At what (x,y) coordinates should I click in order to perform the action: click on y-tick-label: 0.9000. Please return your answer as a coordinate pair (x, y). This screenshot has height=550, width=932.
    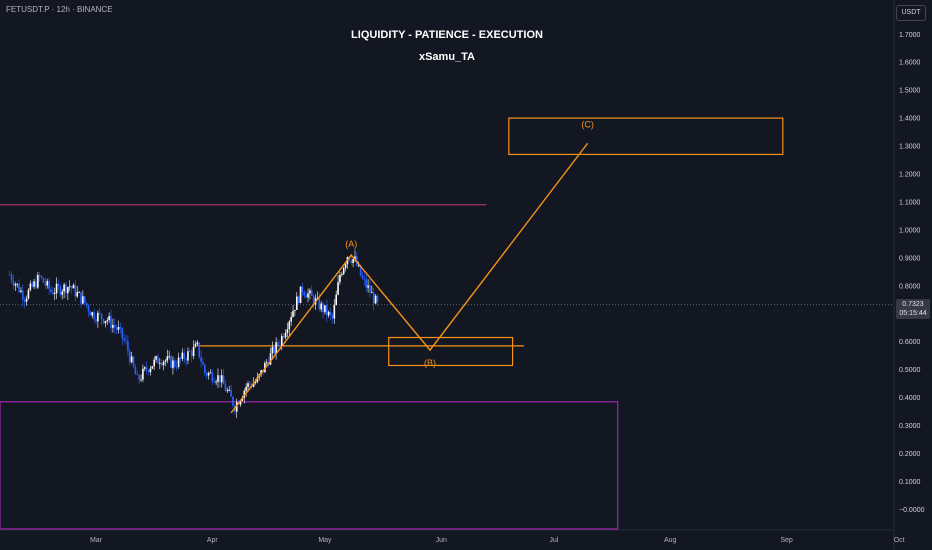
    Looking at the image, I should click on (910, 258).